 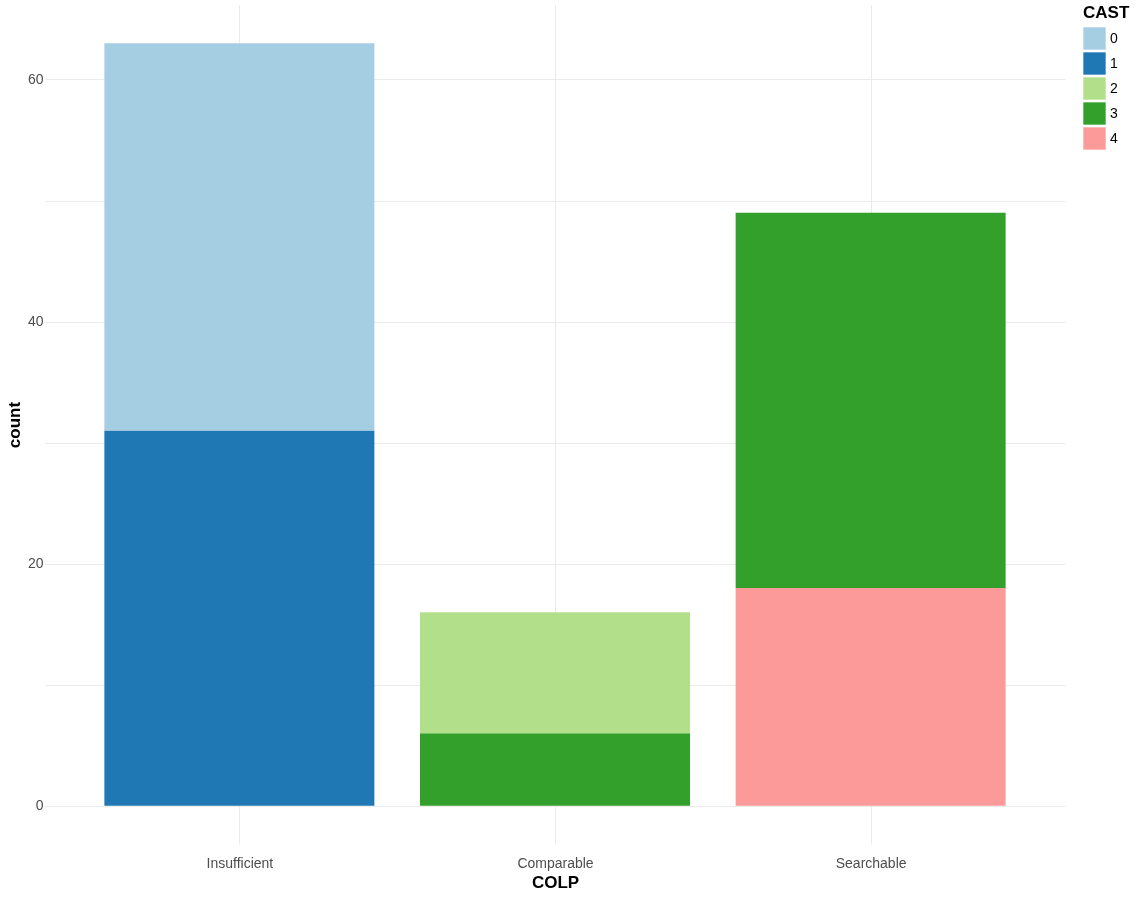 What do you see at coordinates (1114, 62) in the screenshot?
I see `legend-label: 1` at bounding box center [1114, 62].